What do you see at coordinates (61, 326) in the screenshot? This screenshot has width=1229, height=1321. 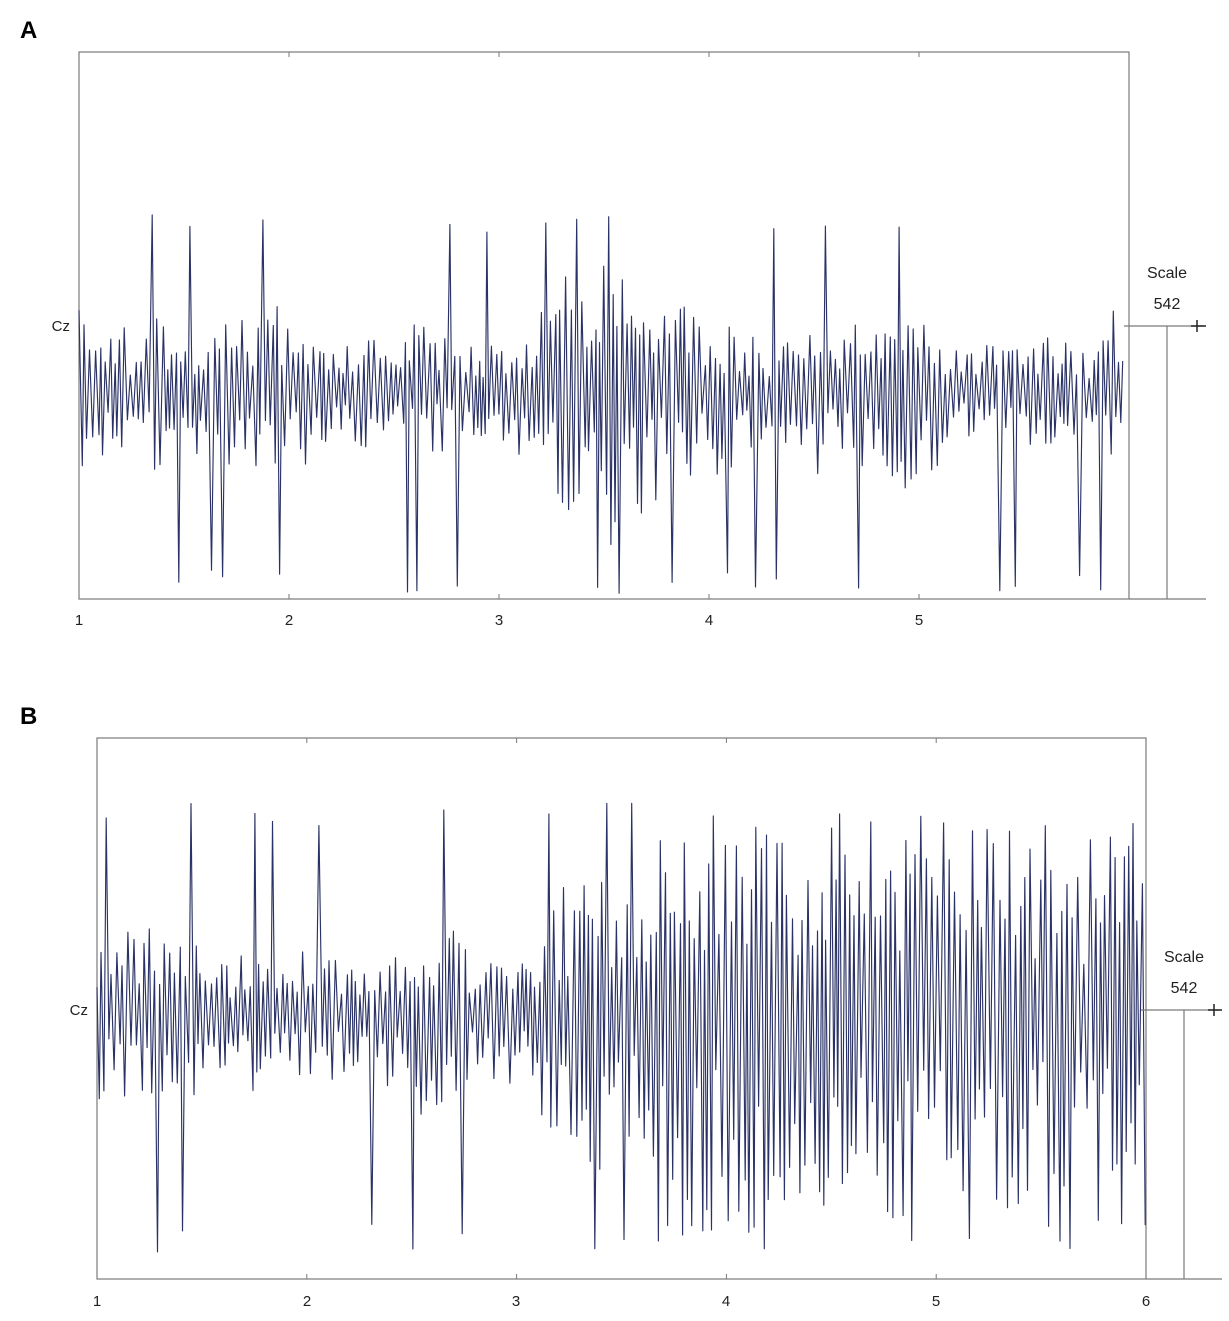 I see `panel-a-channel-label: Cz` at bounding box center [61, 326].